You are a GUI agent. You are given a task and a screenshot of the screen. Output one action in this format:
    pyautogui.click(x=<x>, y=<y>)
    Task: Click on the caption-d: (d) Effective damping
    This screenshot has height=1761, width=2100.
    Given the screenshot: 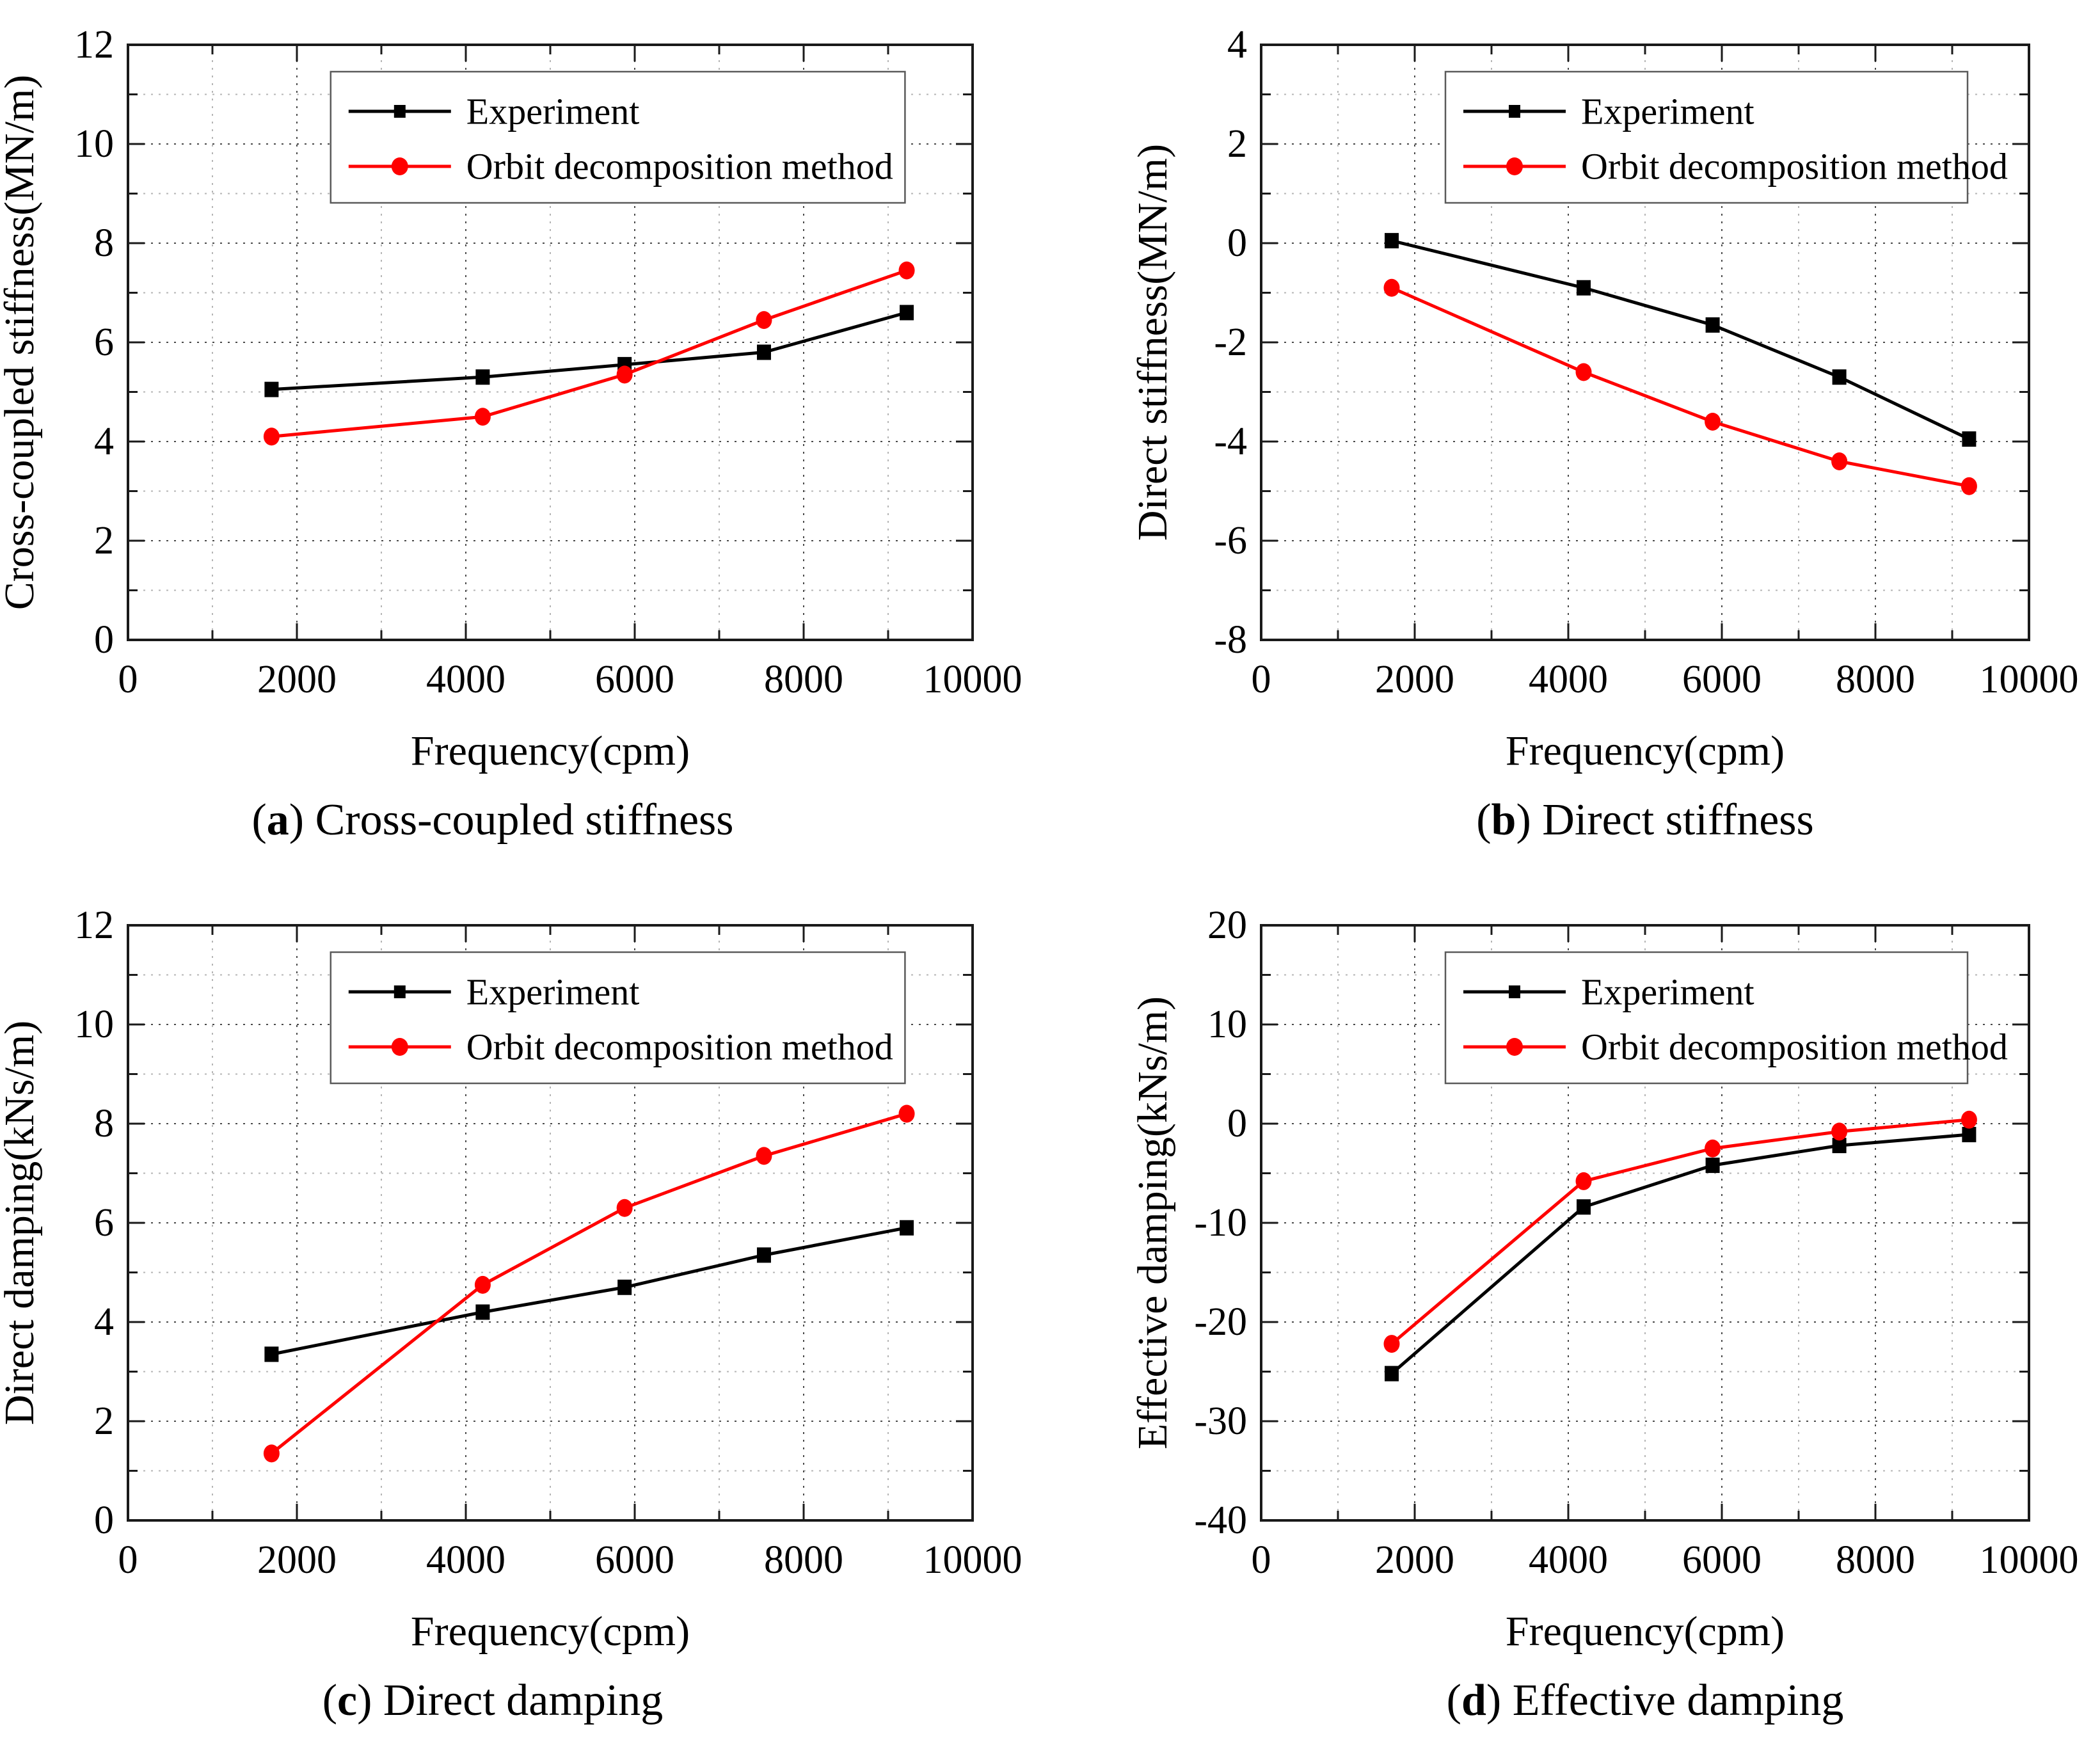 What is the action you would take?
    pyautogui.click(x=1645, y=1701)
    